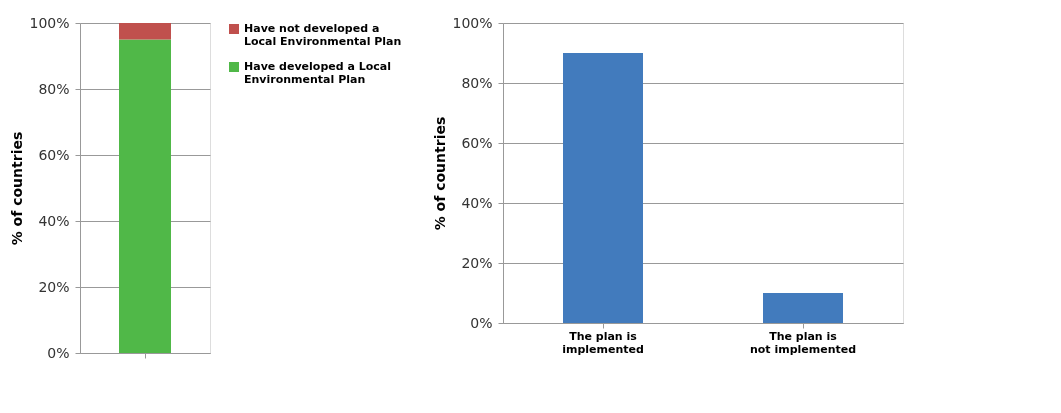 Image resolution: width=1061 pixels, height=413 pixels. What do you see at coordinates (603, 342) in the screenshot?
I see `x-tick-label: The plan is implemented` at bounding box center [603, 342].